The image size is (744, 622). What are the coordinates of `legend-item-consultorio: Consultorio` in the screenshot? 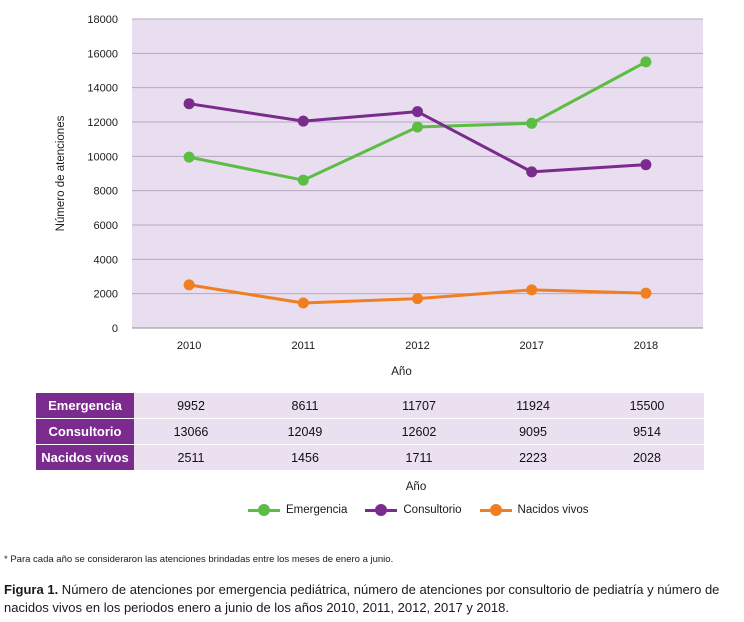 It's located at (413, 510).